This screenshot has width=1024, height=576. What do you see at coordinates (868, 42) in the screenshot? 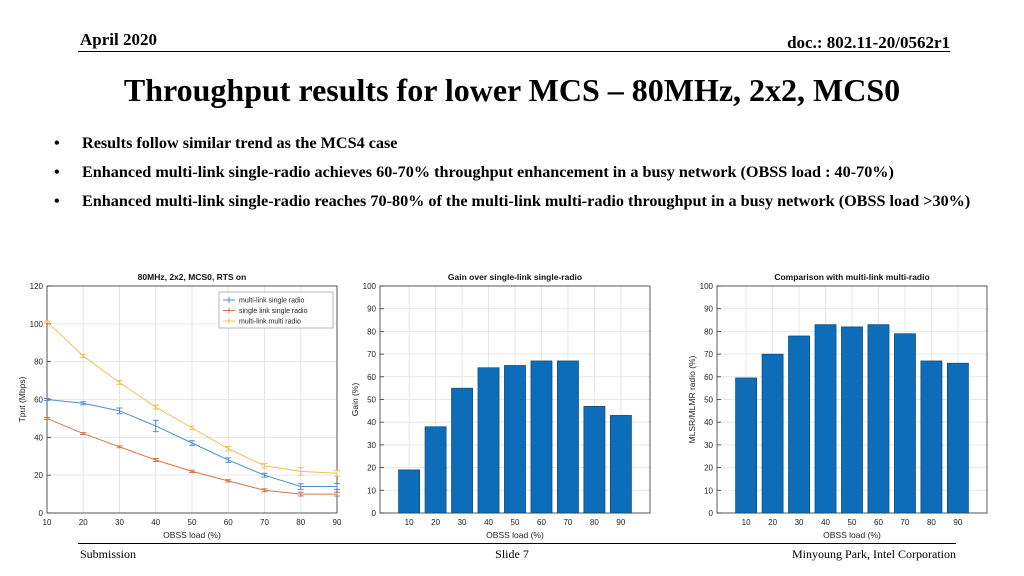
I see `header-doc-id: doc.: 802.11-20/0562r1` at bounding box center [868, 42].